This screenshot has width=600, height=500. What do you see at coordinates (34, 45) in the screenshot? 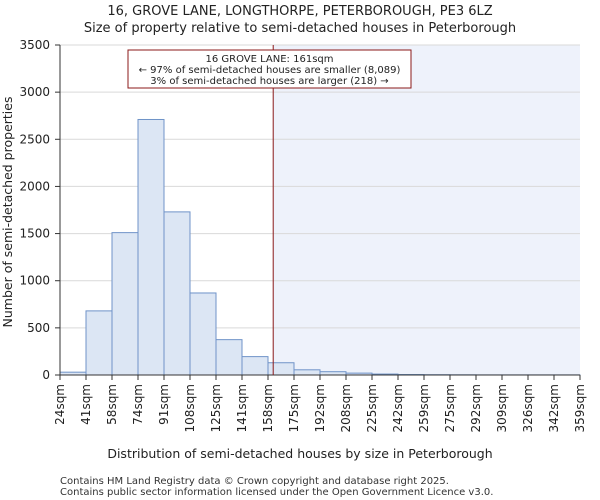
I see `y-tick-label: 3500` at bounding box center [34, 45].